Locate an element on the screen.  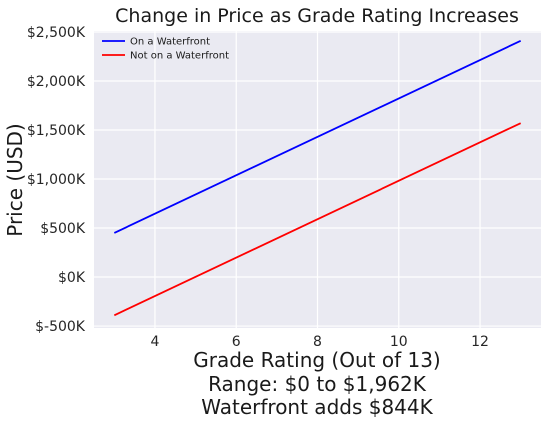
x-tick-label: 6 is located at coordinates (236, 342).